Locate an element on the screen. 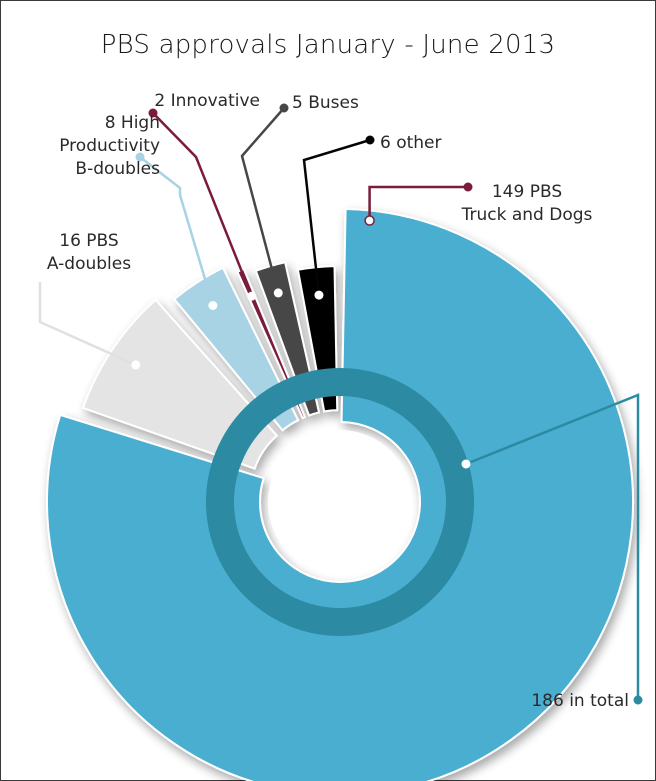  total-label: 186 in total is located at coordinates (580, 701).